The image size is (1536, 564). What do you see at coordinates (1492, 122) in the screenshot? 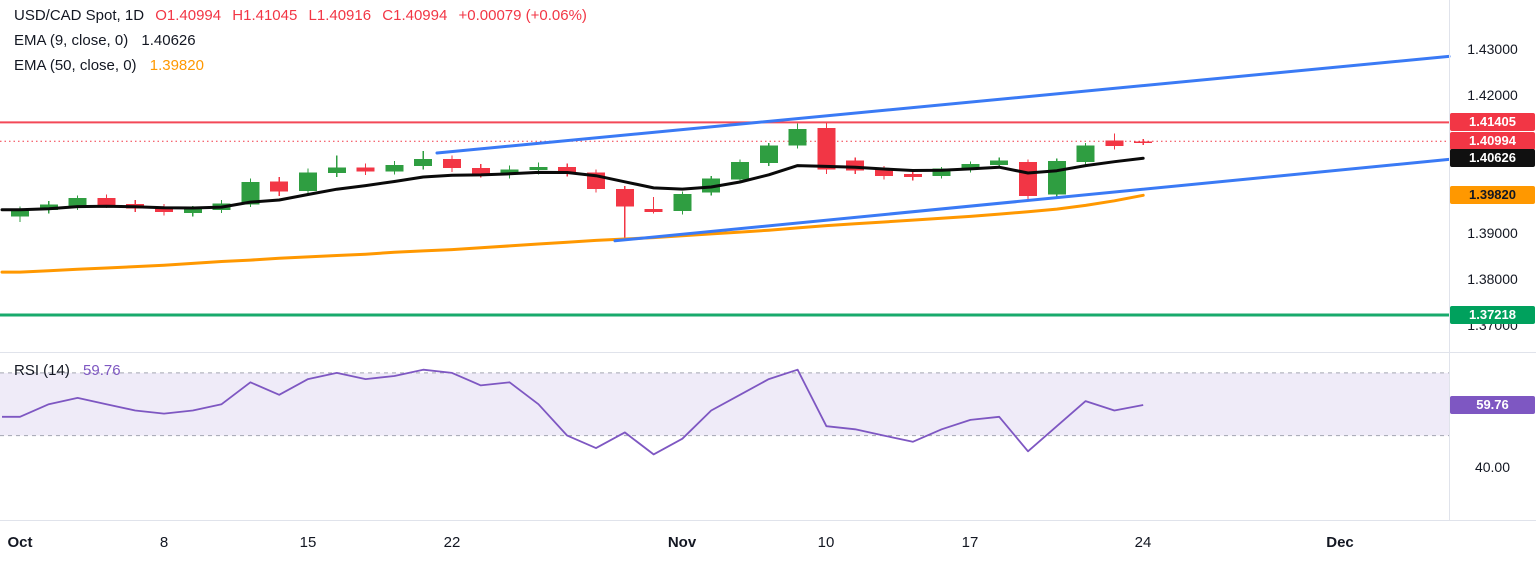
I see `resistance-level-badge: 1.41405` at bounding box center [1492, 122].